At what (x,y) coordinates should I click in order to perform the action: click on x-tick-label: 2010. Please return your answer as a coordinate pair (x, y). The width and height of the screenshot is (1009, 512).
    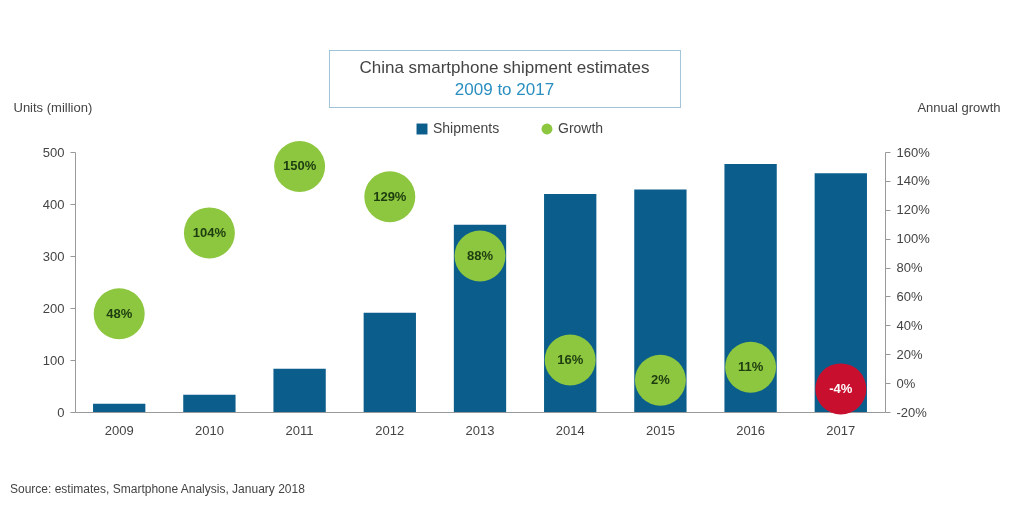
    Looking at the image, I should click on (209, 430).